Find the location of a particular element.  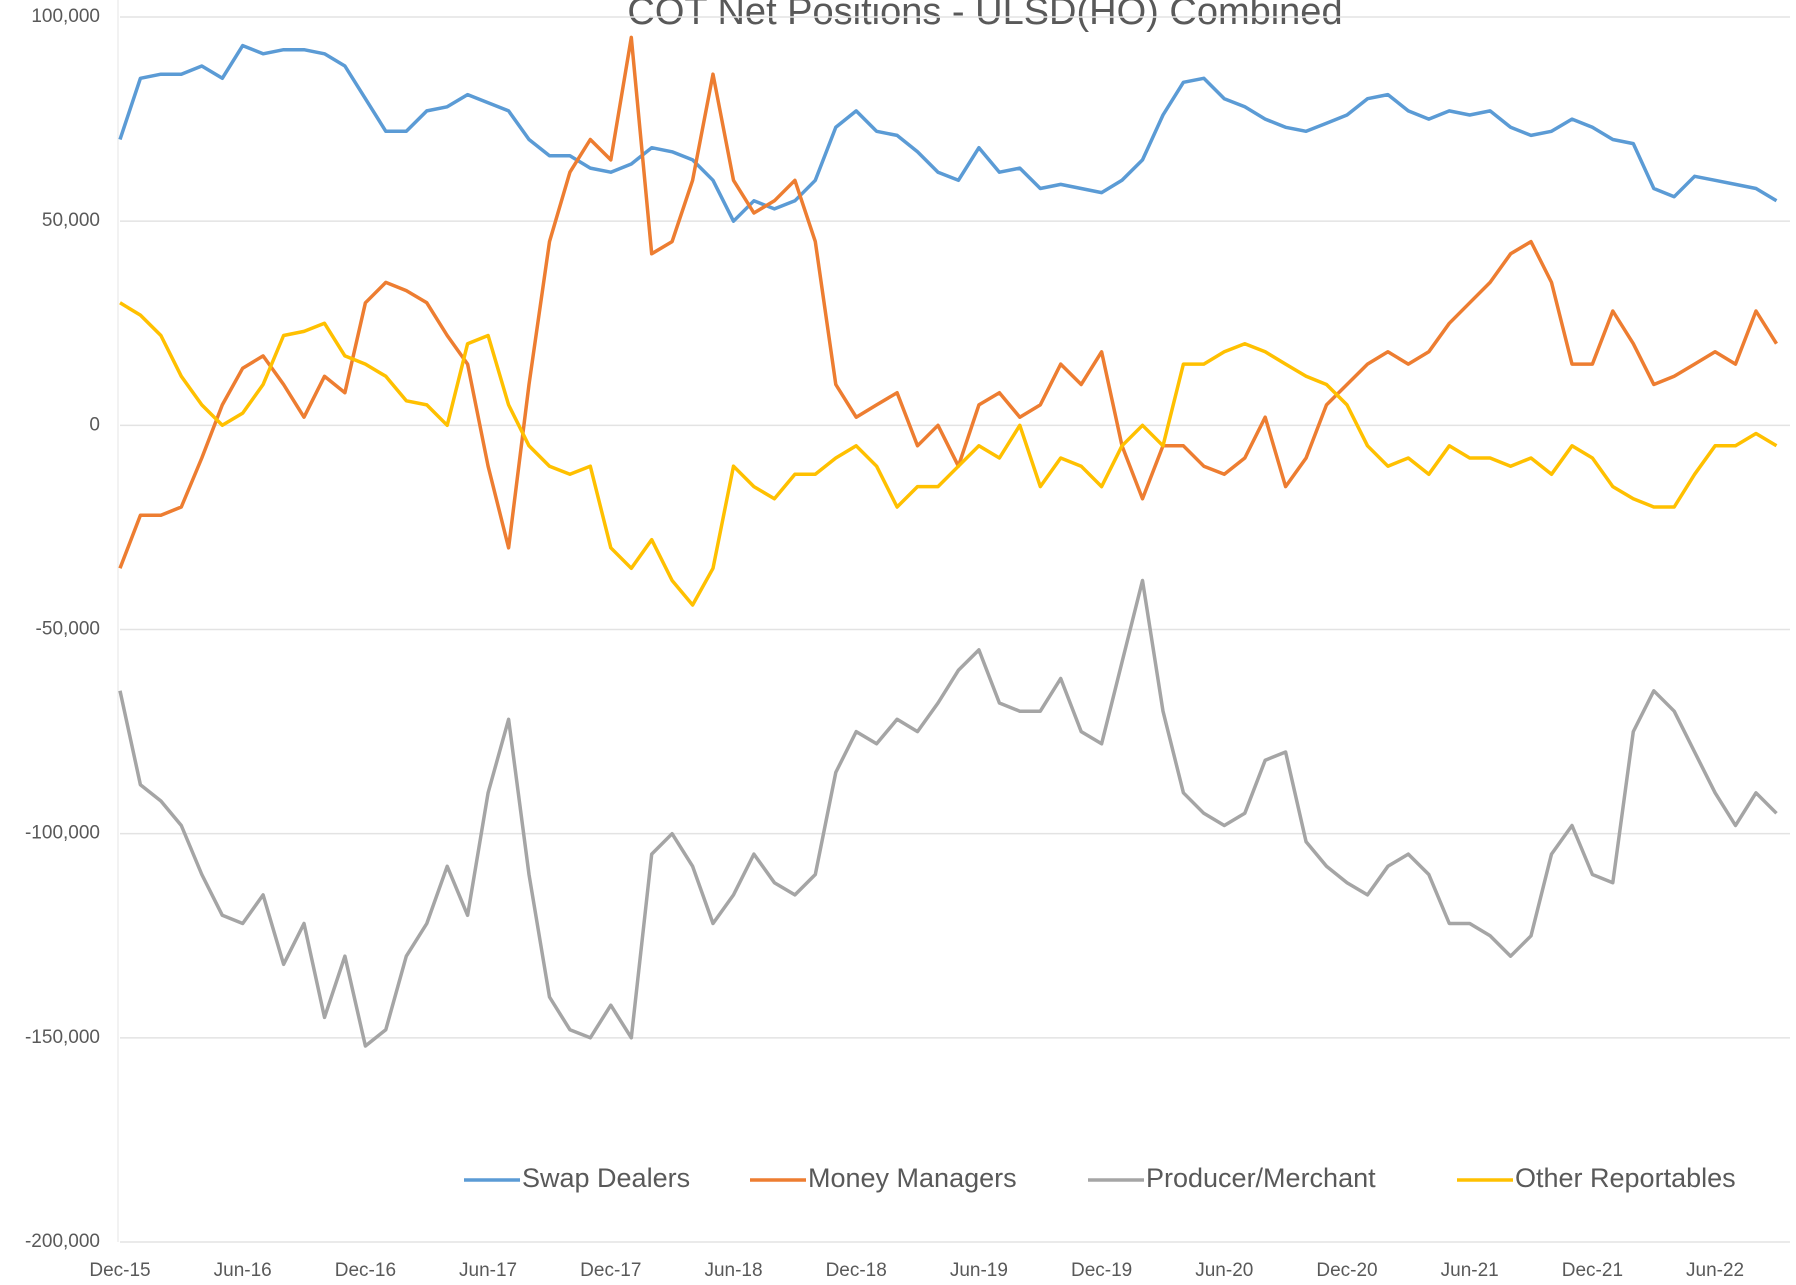

x-tick-label: Dec-21 is located at coordinates (1592, 1270).